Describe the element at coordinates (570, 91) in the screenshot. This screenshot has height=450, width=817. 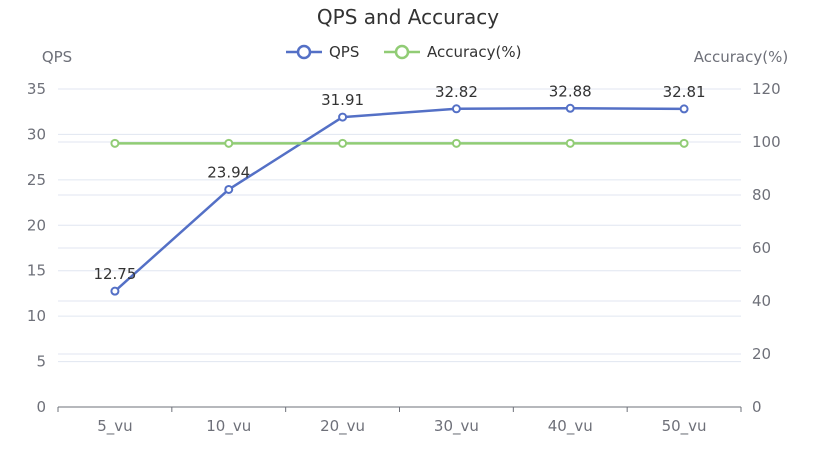
I see `data-label: 32.88` at that location.